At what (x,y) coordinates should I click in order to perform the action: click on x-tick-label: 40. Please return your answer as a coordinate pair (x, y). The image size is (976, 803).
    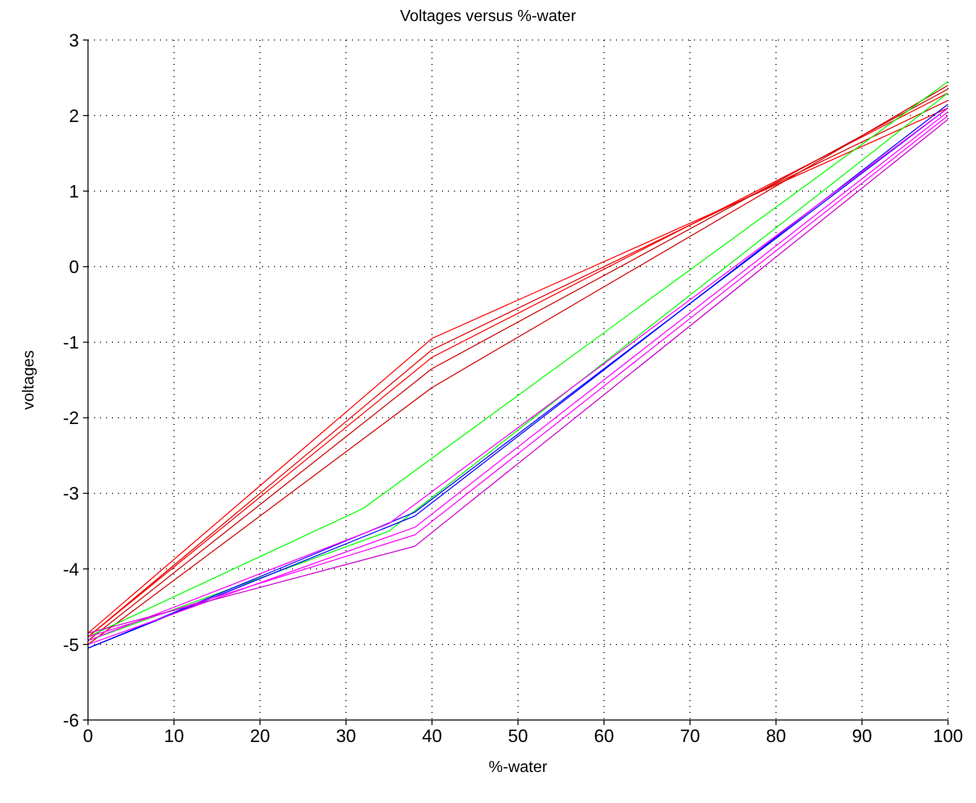
    Looking at the image, I should click on (432, 736).